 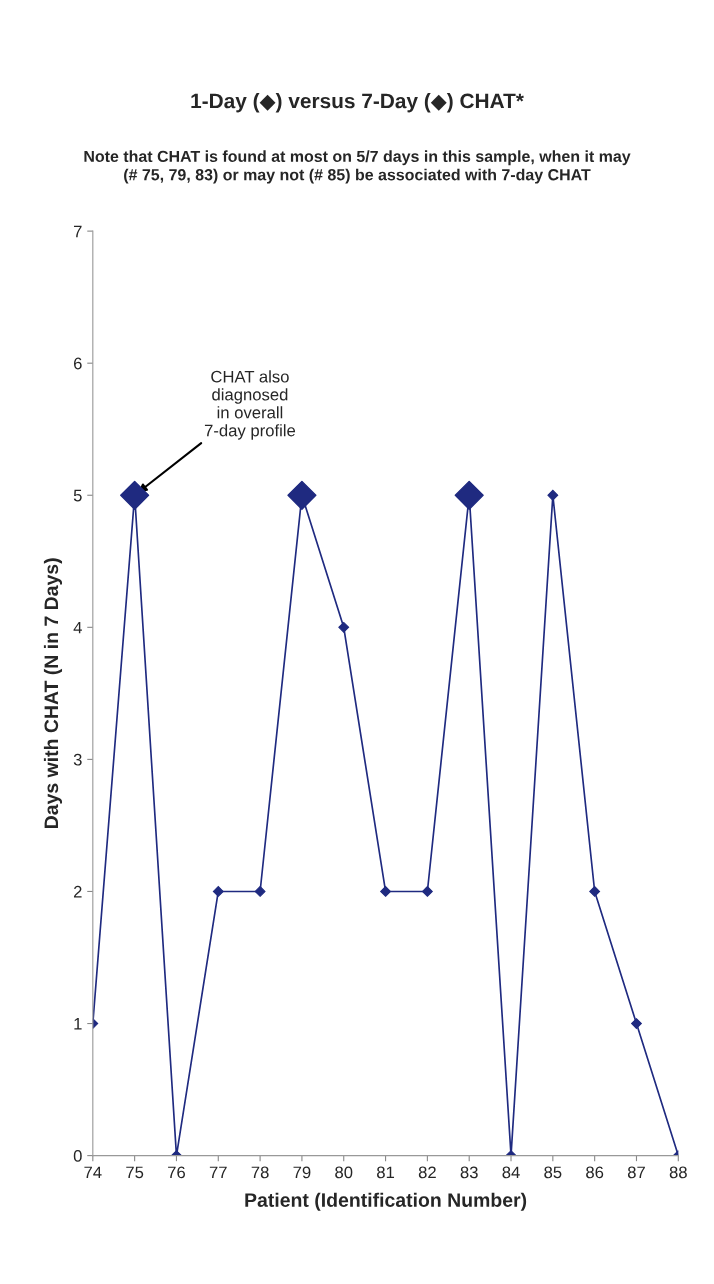 What do you see at coordinates (53, 693) in the screenshot?
I see `y-axis-title: Days with CHAT (N in 7 Days)` at bounding box center [53, 693].